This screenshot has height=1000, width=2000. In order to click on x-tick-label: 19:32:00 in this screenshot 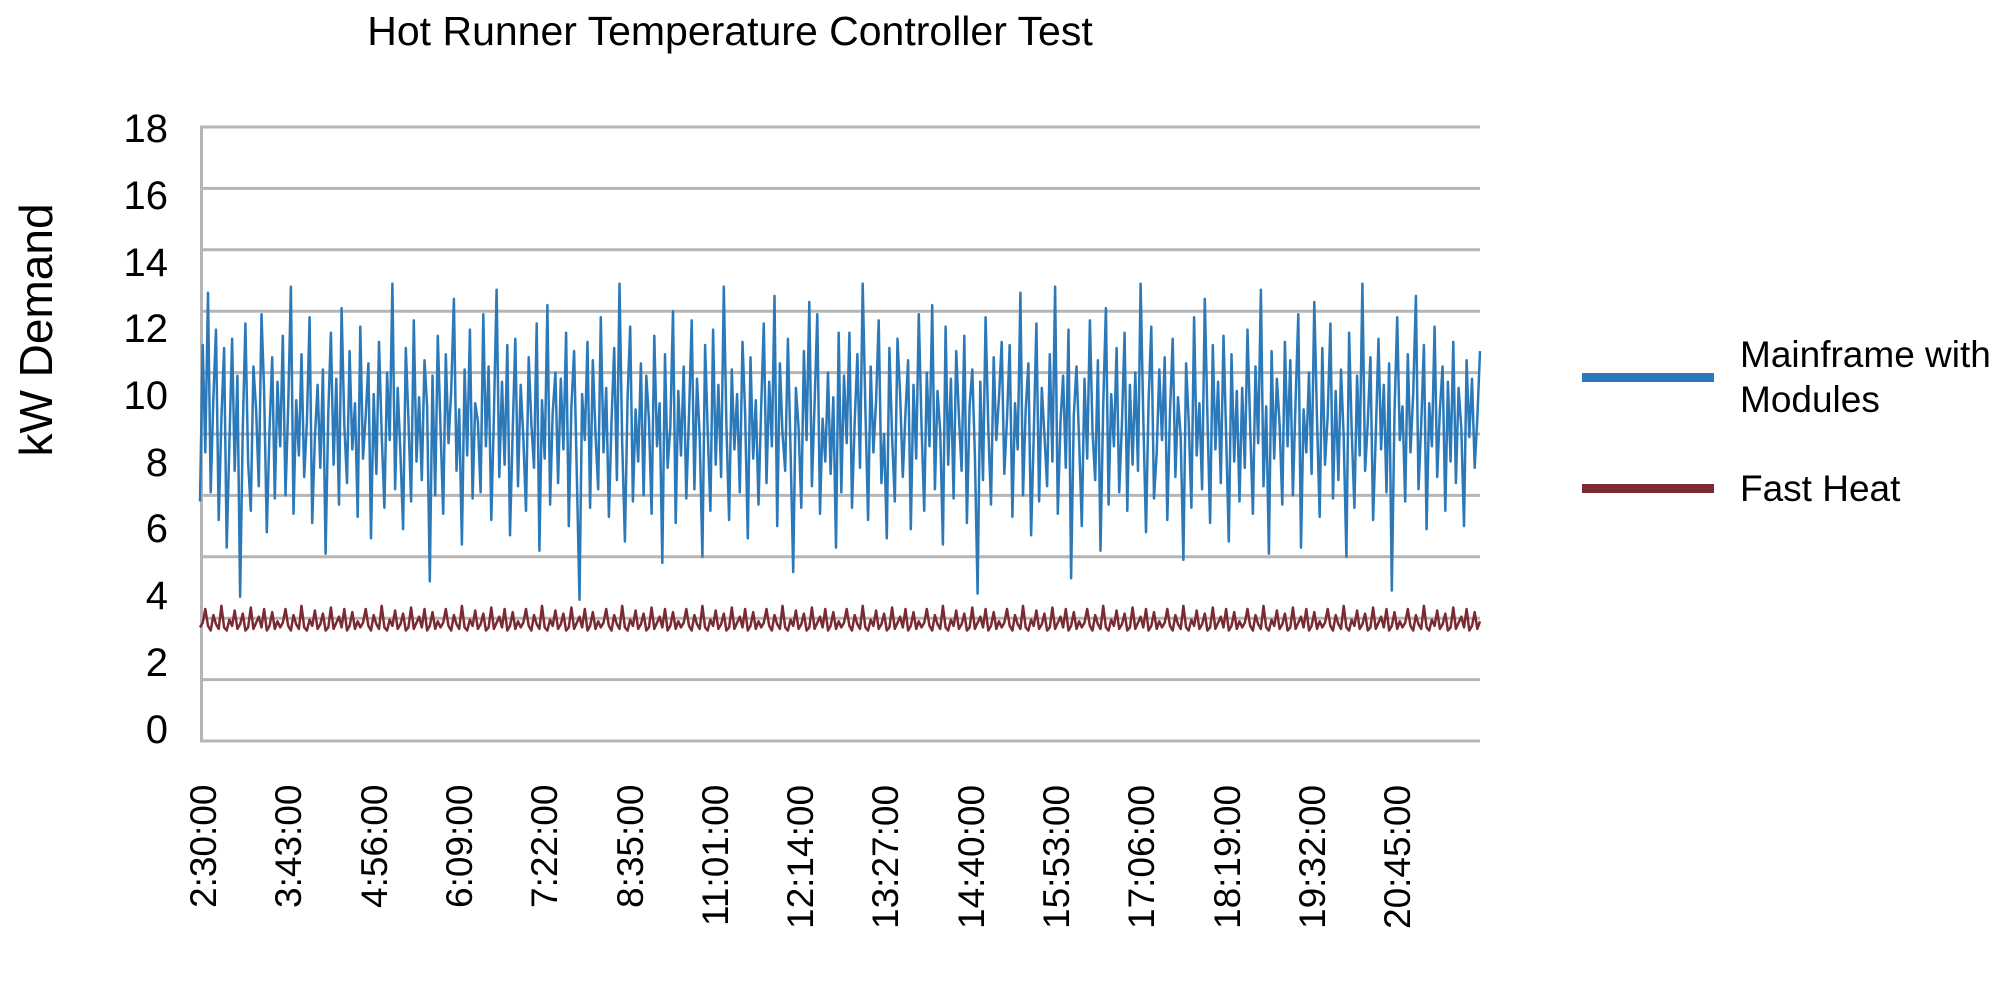, I will do `click(1312, 857)`.